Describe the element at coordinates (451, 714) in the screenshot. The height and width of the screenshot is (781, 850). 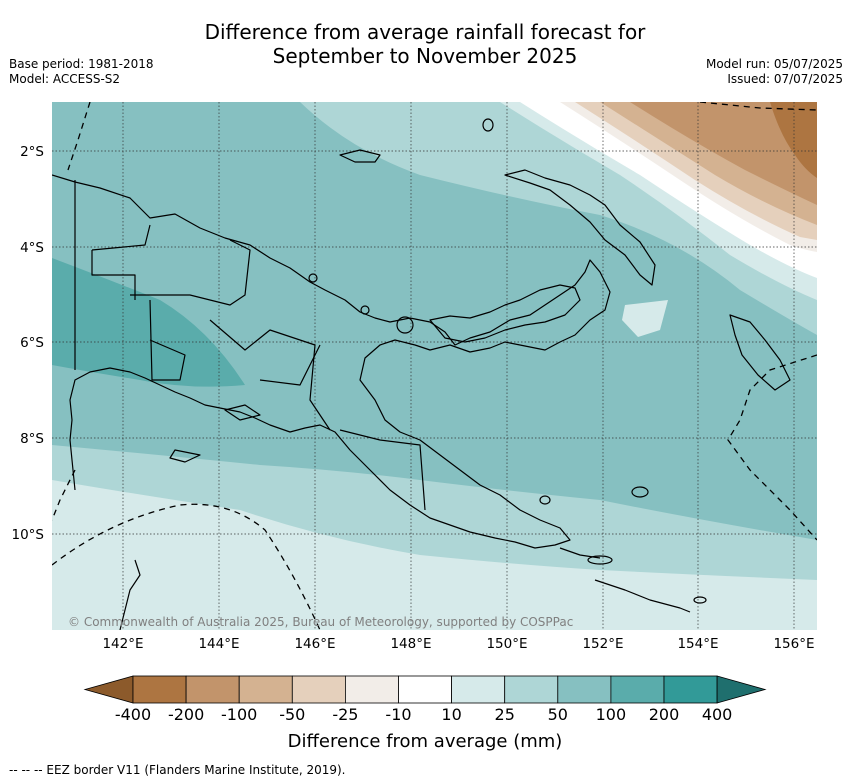
I see `colorbar-tick-label: 10` at that location.